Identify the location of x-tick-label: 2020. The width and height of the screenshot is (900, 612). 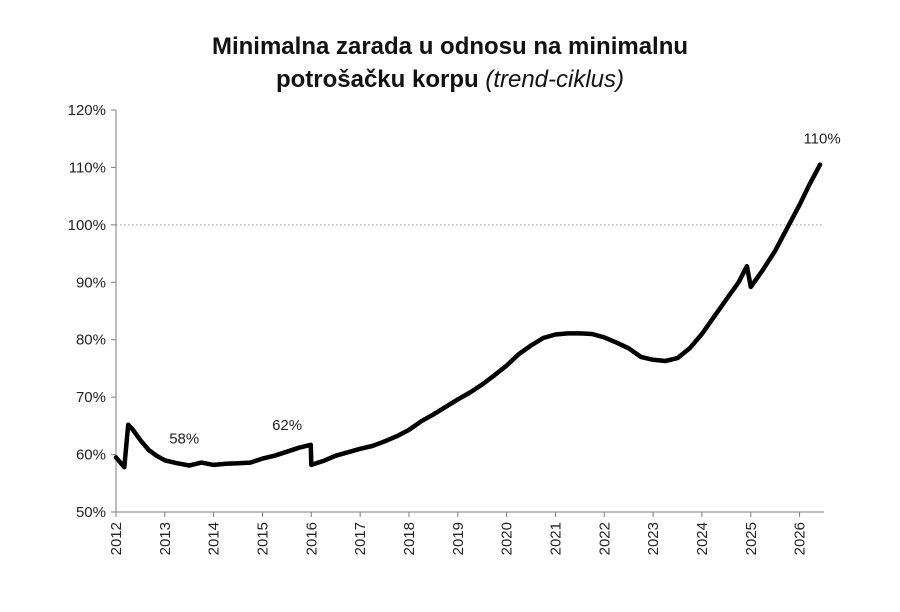
(507, 538).